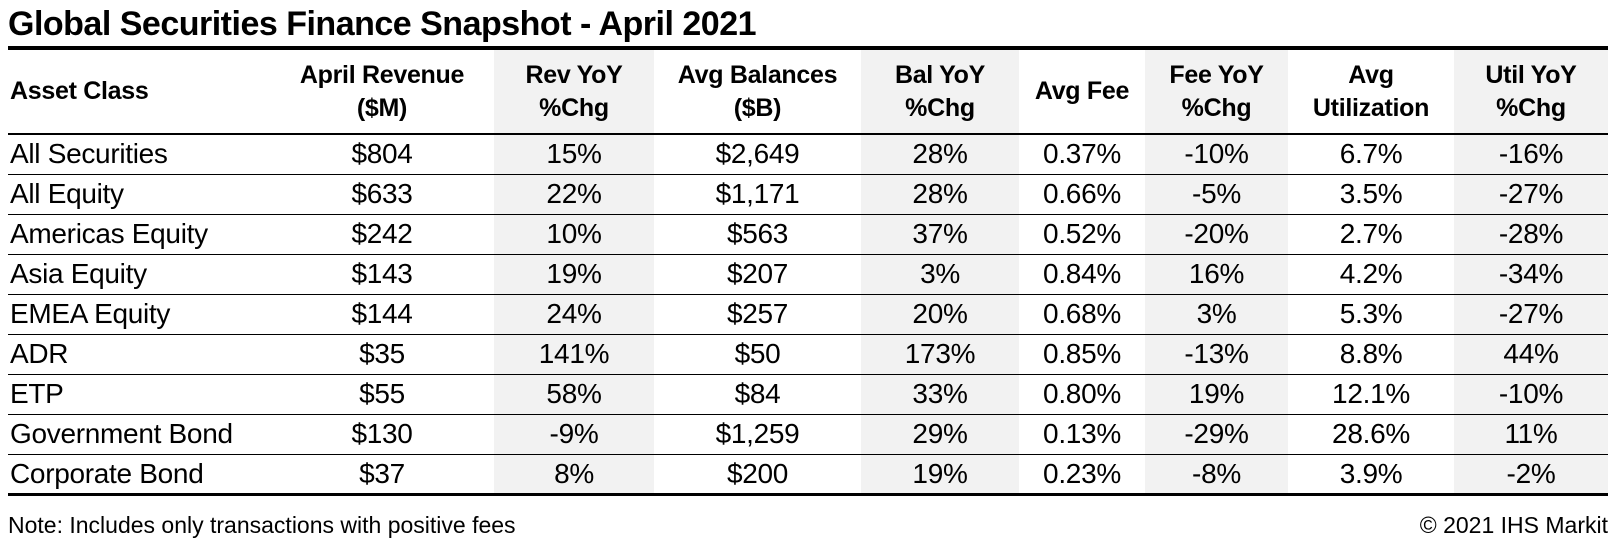 This screenshot has height=552, width=1616. What do you see at coordinates (1216, 234) in the screenshot?
I see `cell-fee-yoy: -20%` at bounding box center [1216, 234].